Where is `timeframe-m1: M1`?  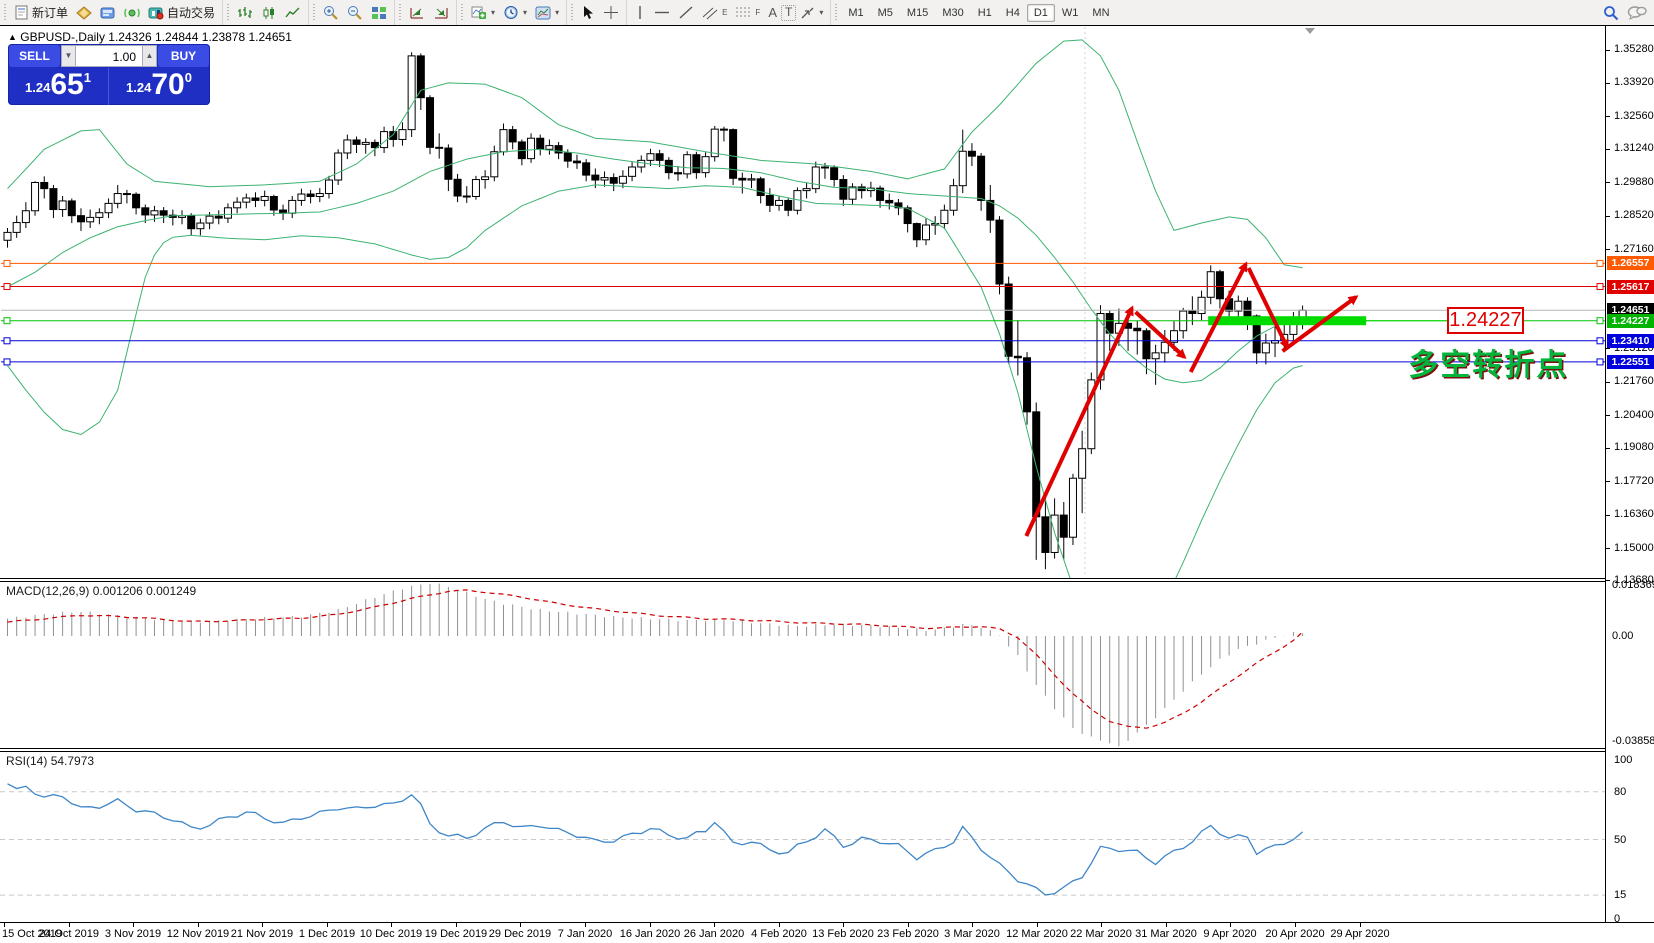 timeframe-m1: M1 is located at coordinates (856, 12).